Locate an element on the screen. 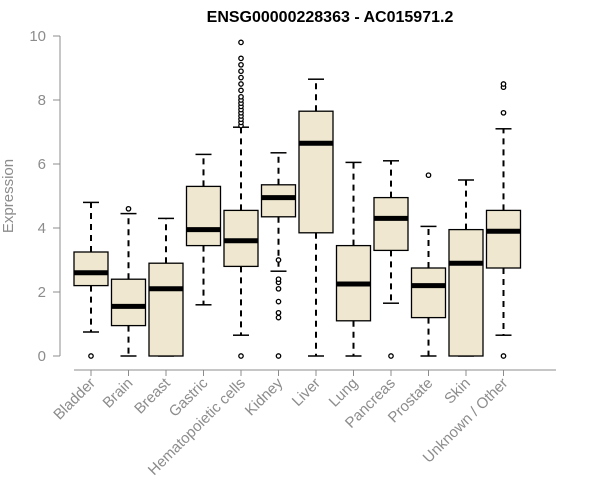 The height and width of the screenshot is (500, 600). y-tick-label: 8 is located at coordinates (42, 100).